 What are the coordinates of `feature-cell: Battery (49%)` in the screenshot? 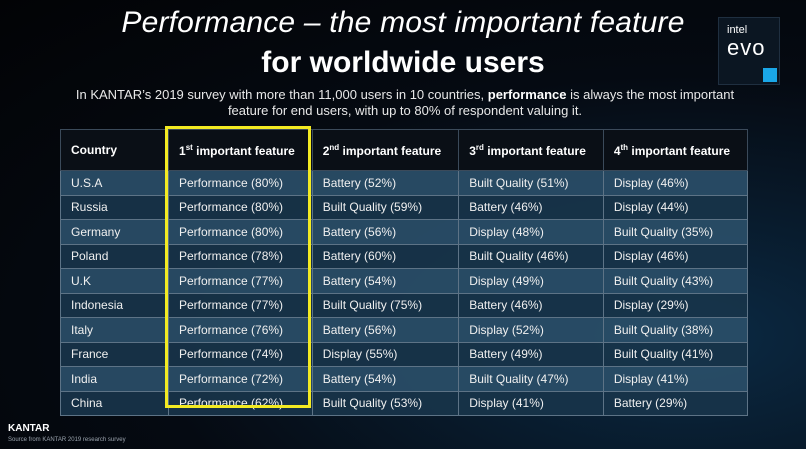 It's located at (531, 354).